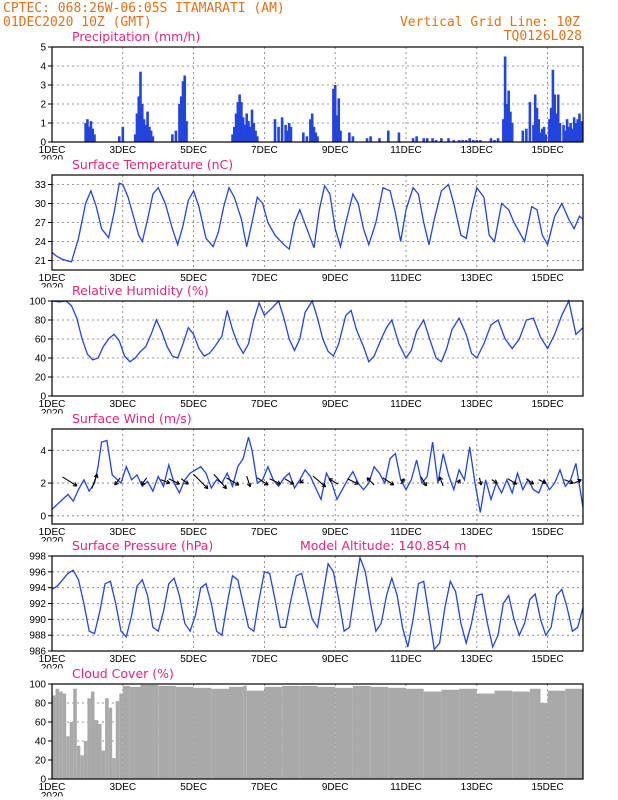  What do you see at coordinates (41, 321) in the screenshot?
I see `humidity-ytick-label: 80` at bounding box center [41, 321].